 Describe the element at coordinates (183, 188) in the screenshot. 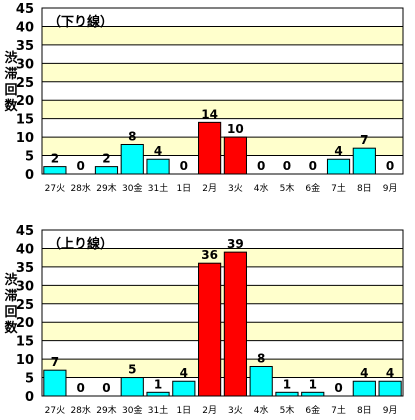

I see `x-tick-label: 1日` at that location.